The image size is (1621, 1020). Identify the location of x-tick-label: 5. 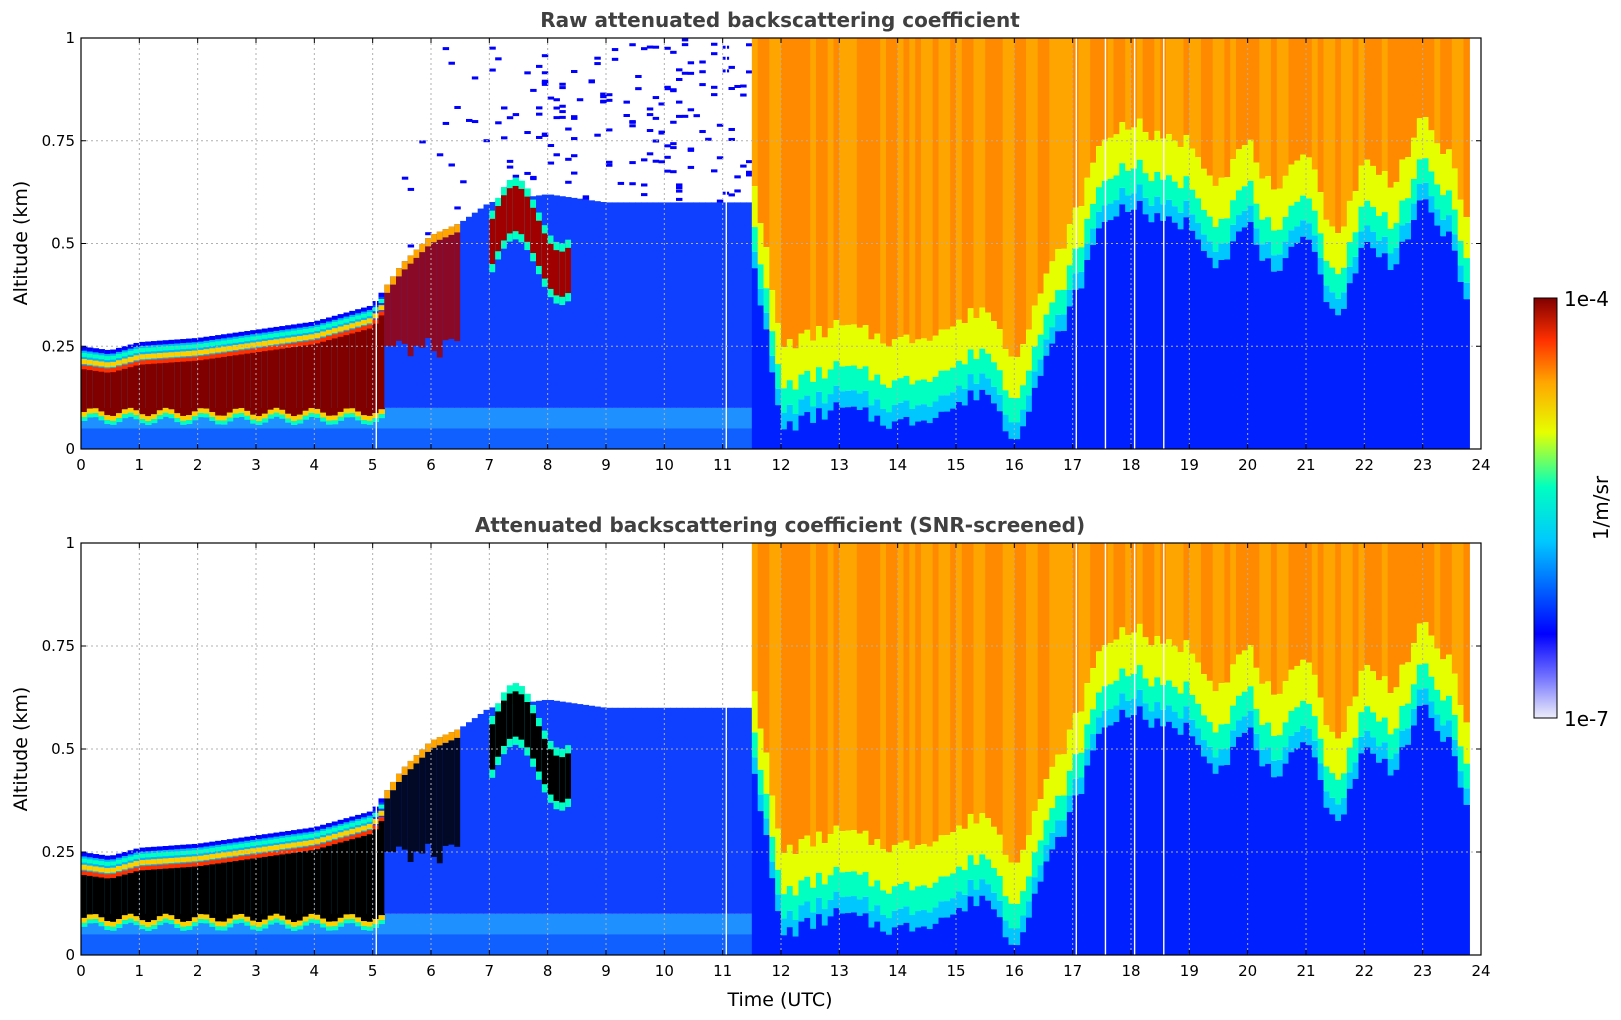
(373, 971).